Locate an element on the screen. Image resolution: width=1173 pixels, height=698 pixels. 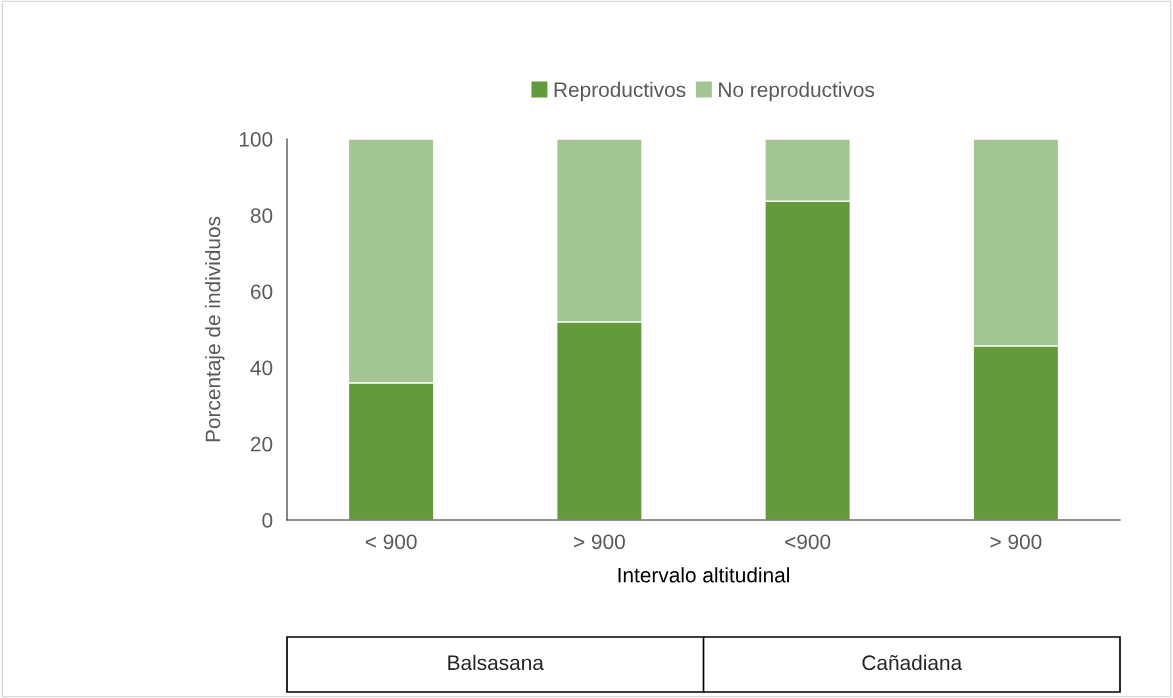
y-tick-label: 40 is located at coordinates (261, 368).